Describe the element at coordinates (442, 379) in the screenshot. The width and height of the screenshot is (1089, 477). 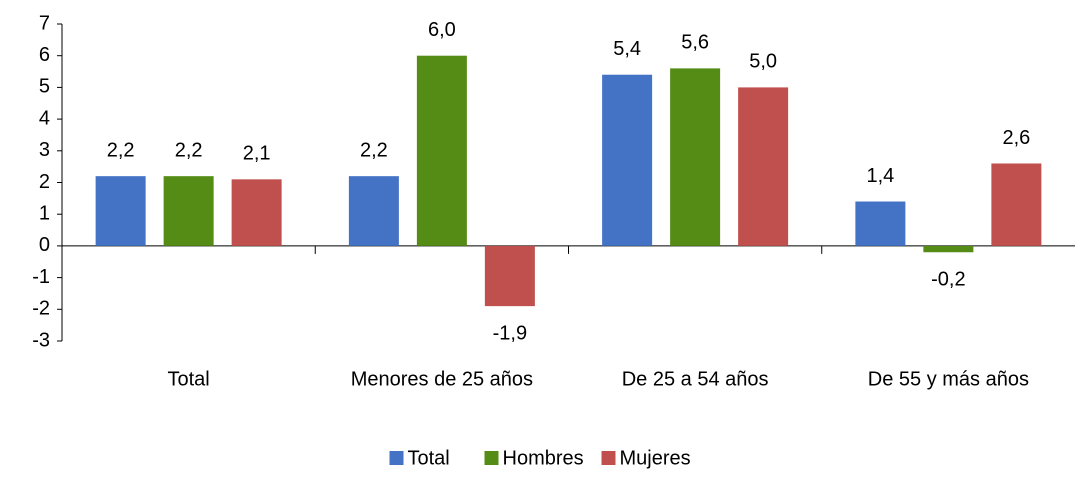
I see `x-tick-label: Menores de 25 años` at that location.